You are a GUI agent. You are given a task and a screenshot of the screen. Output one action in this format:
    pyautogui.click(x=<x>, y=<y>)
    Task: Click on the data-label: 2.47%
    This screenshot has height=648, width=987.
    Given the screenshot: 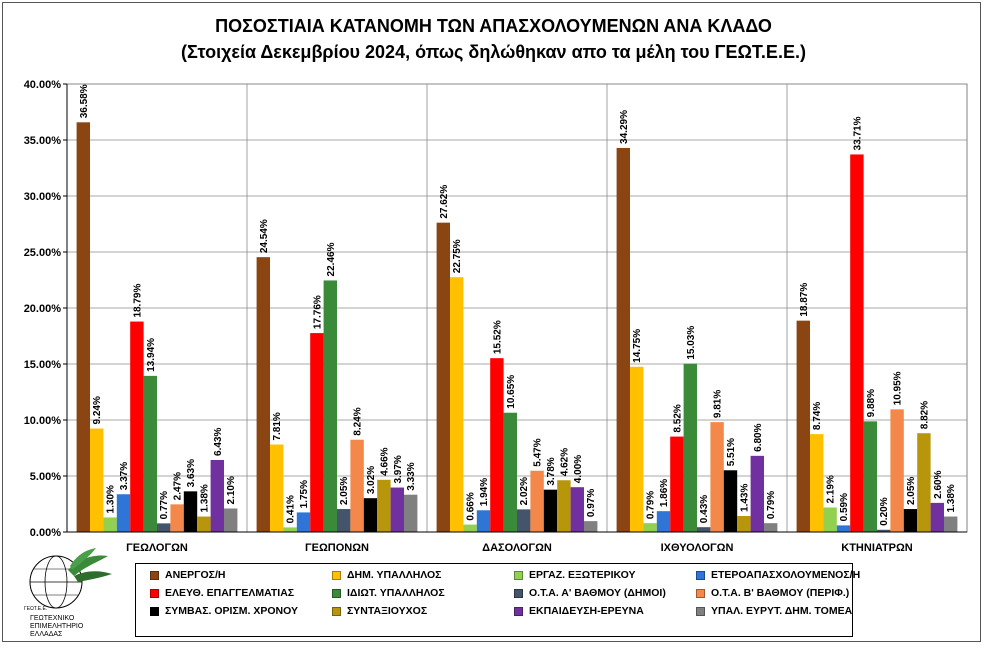 What is the action you would take?
    pyautogui.click(x=178, y=486)
    